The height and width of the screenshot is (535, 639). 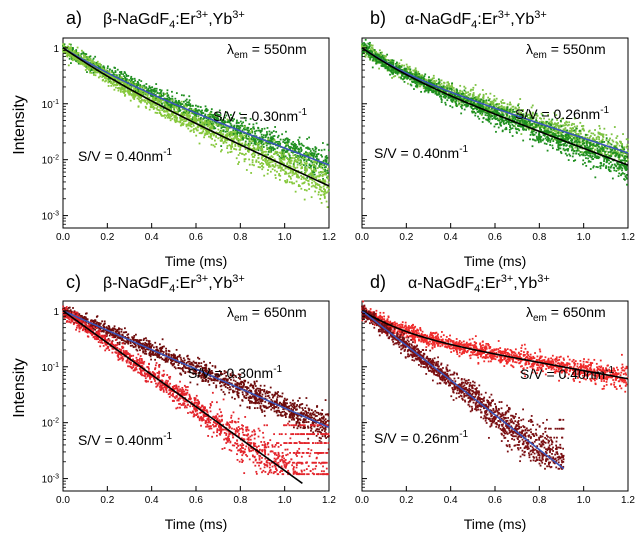 What do you see at coordinates (522, 19) in the screenshot?
I see `panel-b-dopant-2: ,Yb` at bounding box center [522, 19].